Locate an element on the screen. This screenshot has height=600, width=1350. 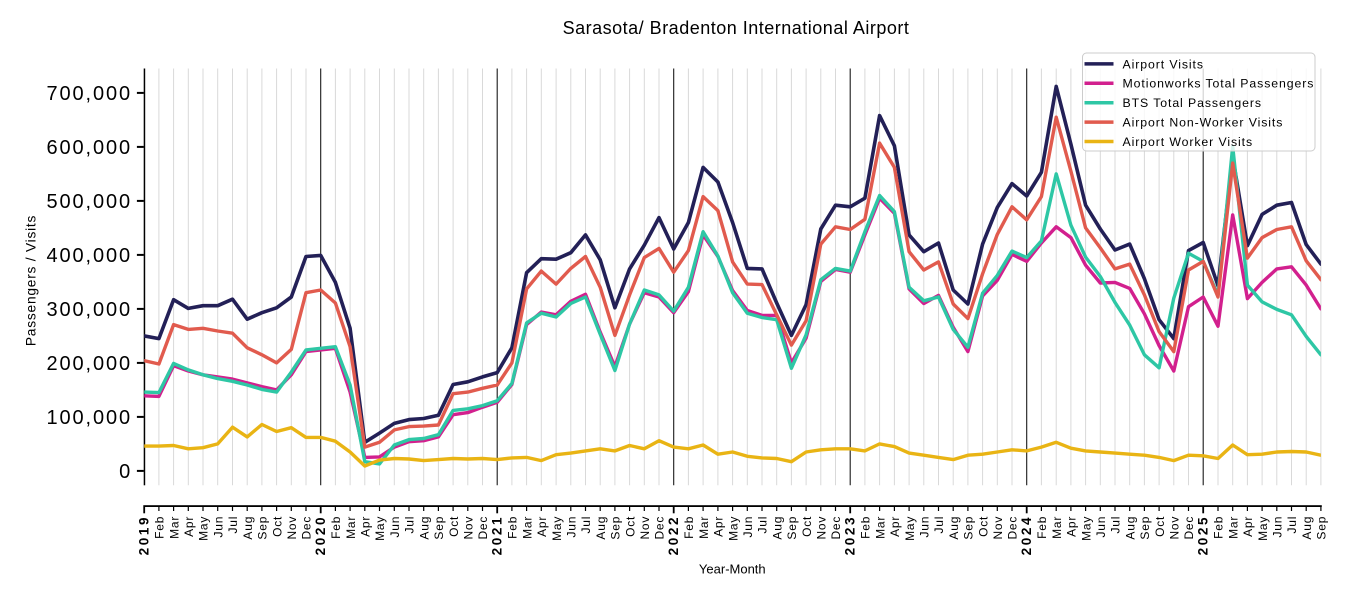
svg-text: Airport Worker Visits is located at coordinates (1188, 142).